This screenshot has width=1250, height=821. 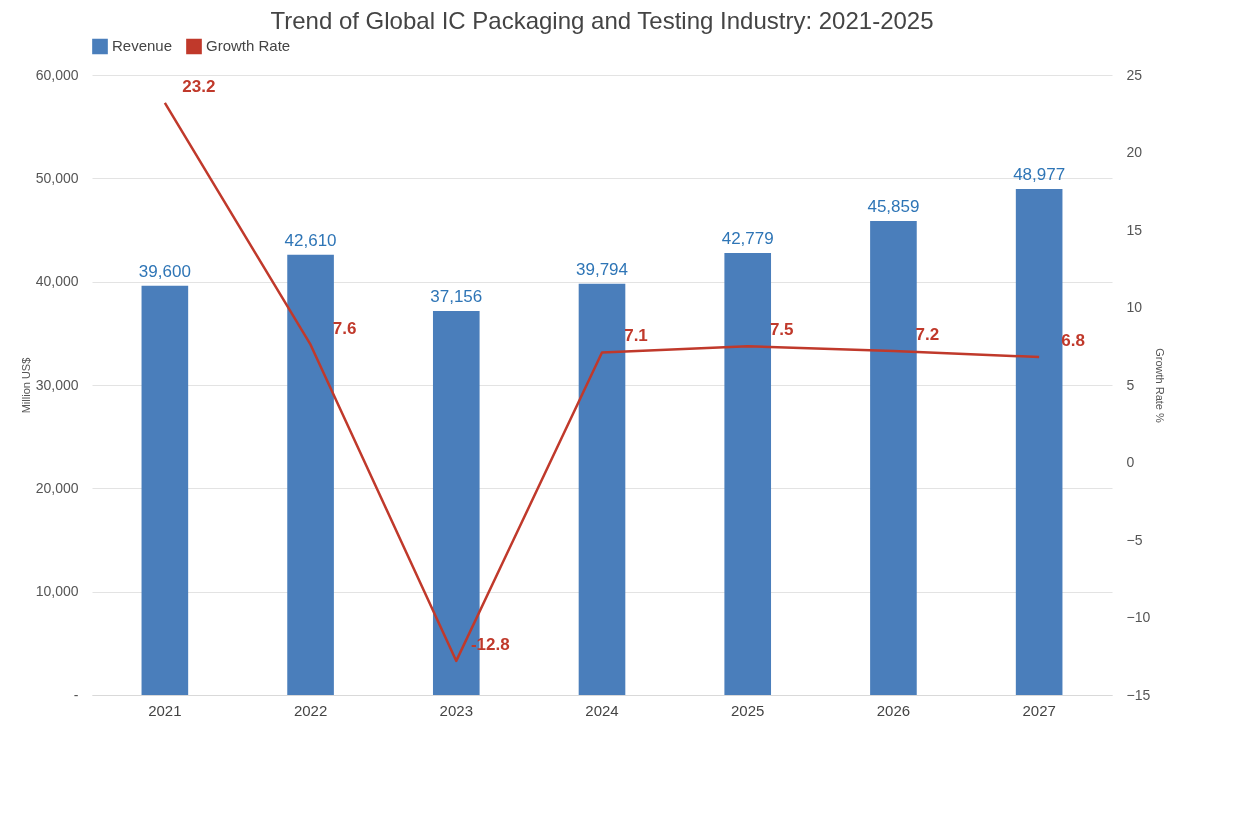 I want to click on y2-tick-label: −15, so click(x=1138, y=694).